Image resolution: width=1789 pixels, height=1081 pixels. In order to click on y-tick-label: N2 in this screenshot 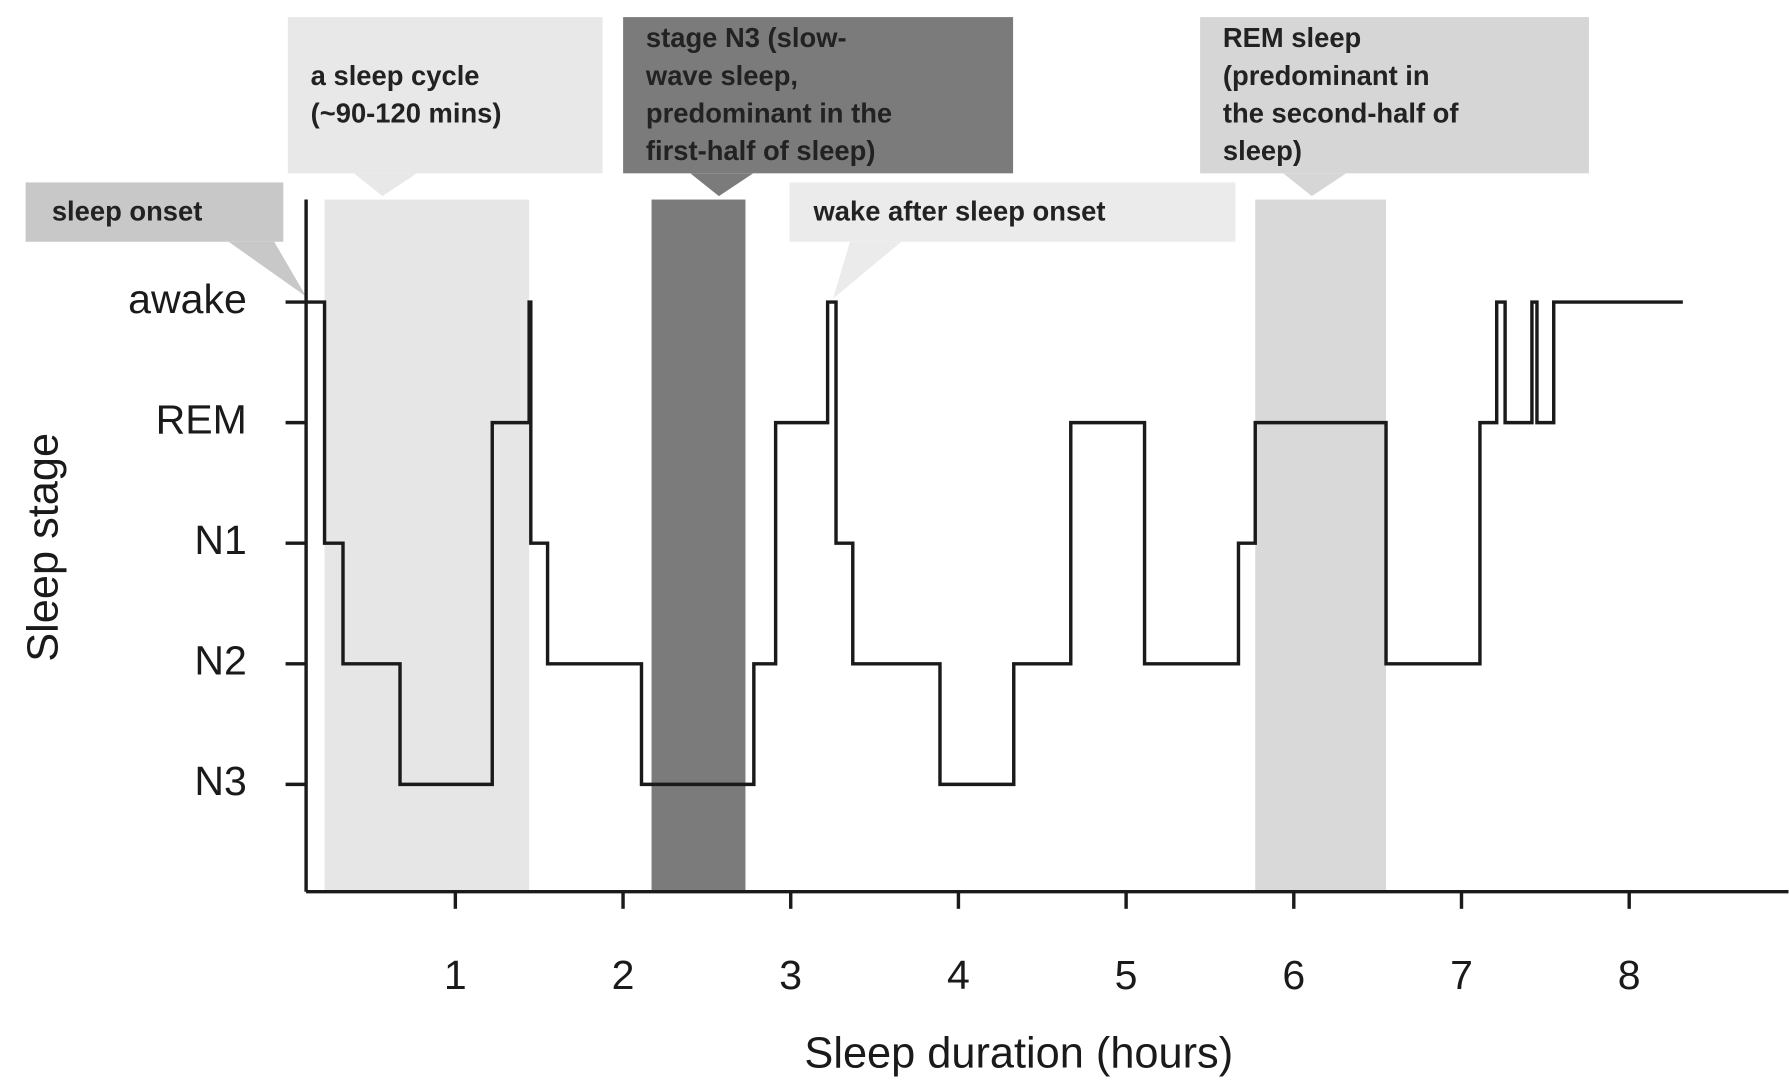, I will do `click(220, 661)`.